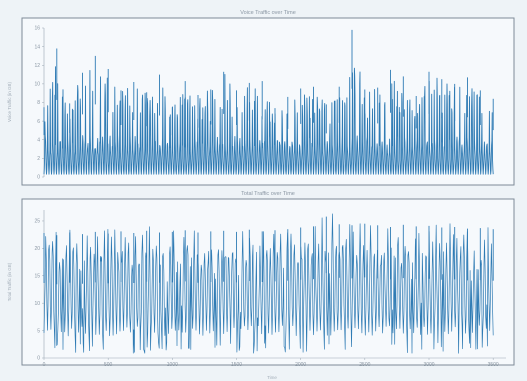 This screenshot has height=381, width=527. I want to click on voice-y-tick-label: 2, so click(38, 159).